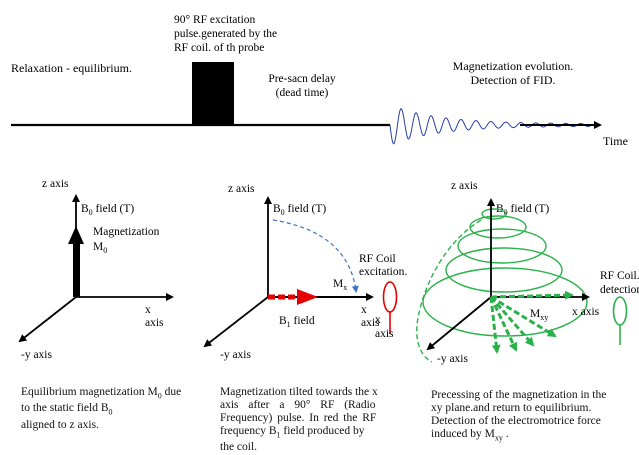  I want to click on caption-line: Precessing of the magnetization in the, so click(519, 395).